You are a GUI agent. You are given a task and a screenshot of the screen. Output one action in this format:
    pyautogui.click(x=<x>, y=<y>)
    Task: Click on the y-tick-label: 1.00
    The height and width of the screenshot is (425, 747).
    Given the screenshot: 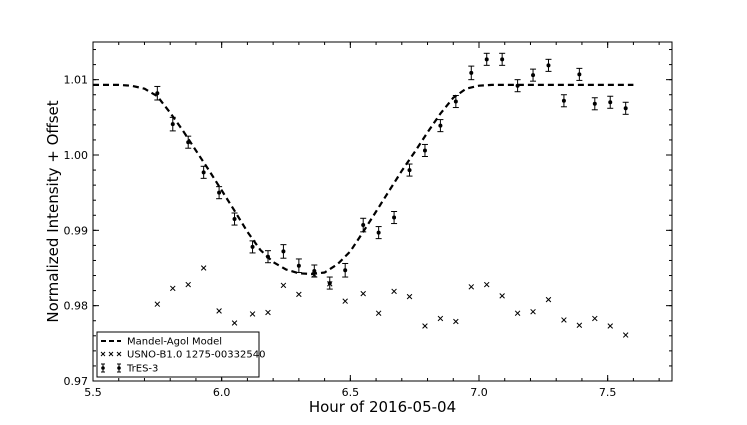 What is the action you would take?
    pyautogui.click(x=76, y=155)
    